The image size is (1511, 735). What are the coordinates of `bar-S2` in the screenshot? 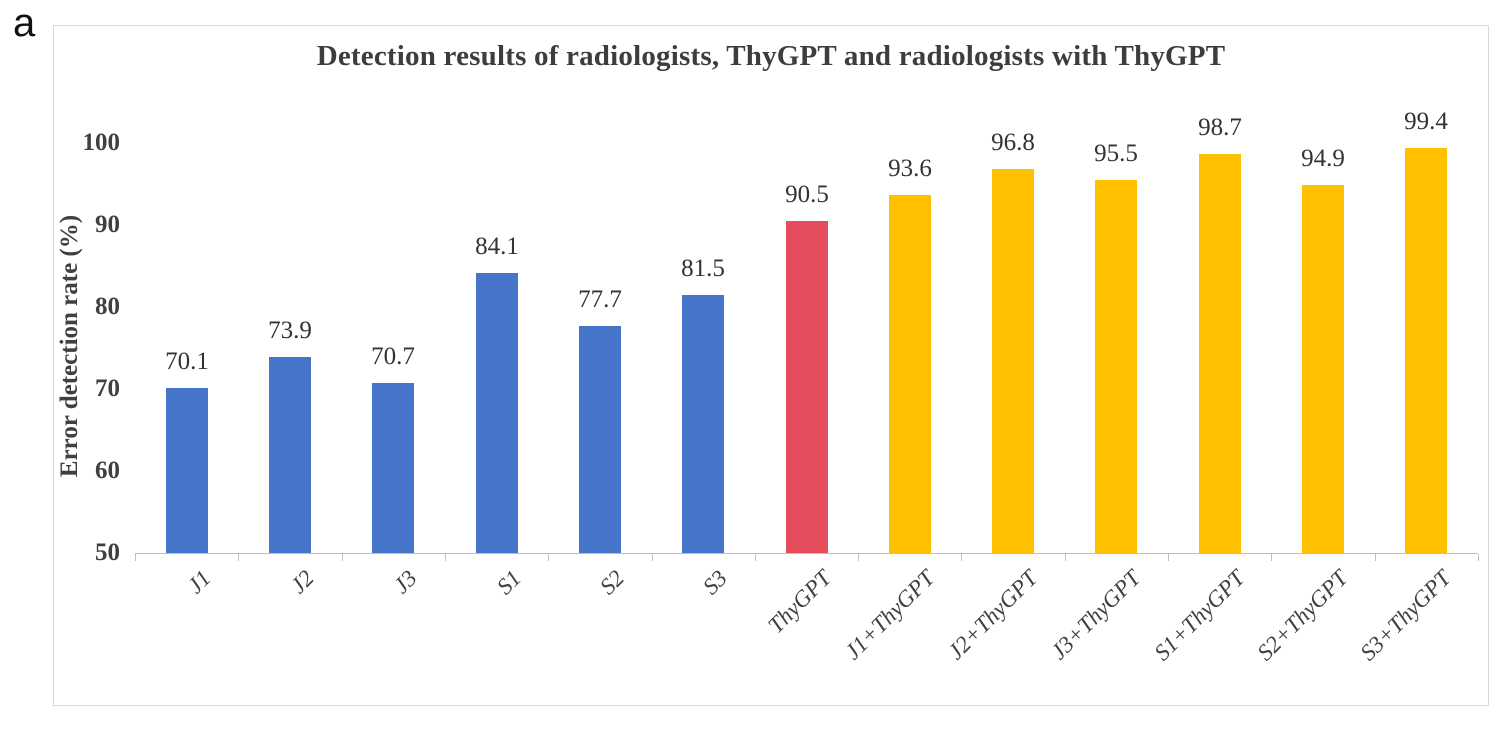 It's located at (600, 439).